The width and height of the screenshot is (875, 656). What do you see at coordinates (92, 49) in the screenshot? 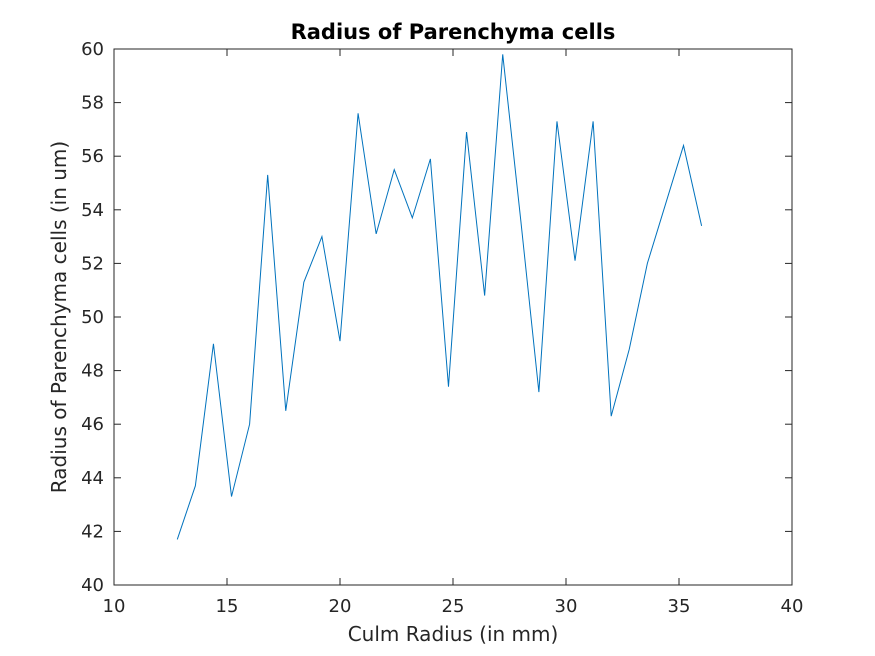
I see `y-tick-label: 60` at bounding box center [92, 49].